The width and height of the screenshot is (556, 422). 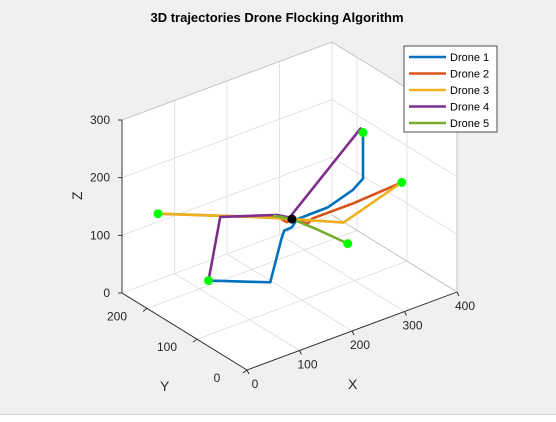 I want to click on legend-entry-1: Drone 1, so click(x=469, y=58).